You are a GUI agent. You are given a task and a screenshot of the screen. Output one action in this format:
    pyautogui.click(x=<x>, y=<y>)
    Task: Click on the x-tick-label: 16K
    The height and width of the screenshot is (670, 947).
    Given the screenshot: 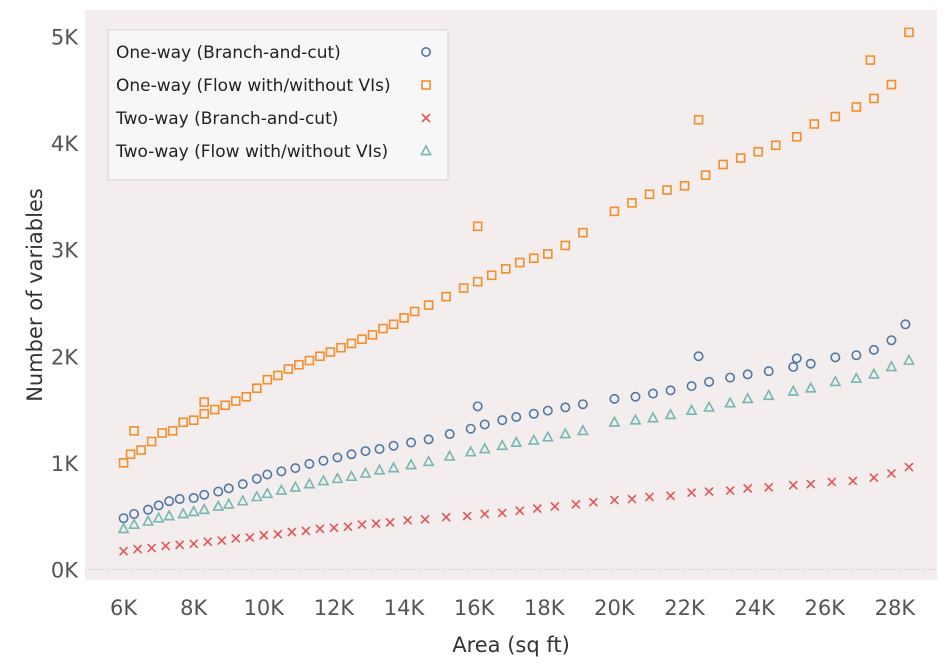 What is the action you would take?
    pyautogui.click(x=475, y=608)
    